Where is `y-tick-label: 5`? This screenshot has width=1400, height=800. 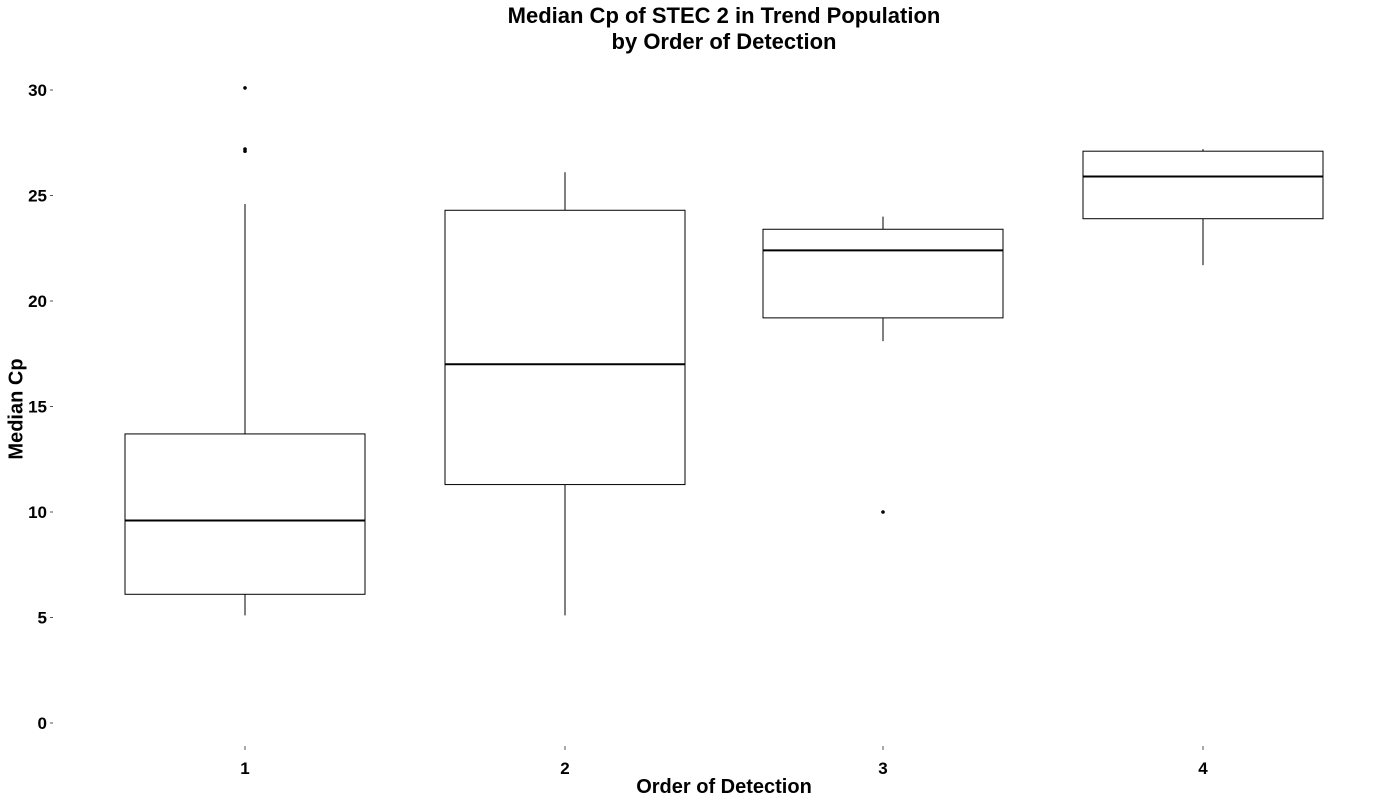
y-tick-label: 5 is located at coordinates (42, 618).